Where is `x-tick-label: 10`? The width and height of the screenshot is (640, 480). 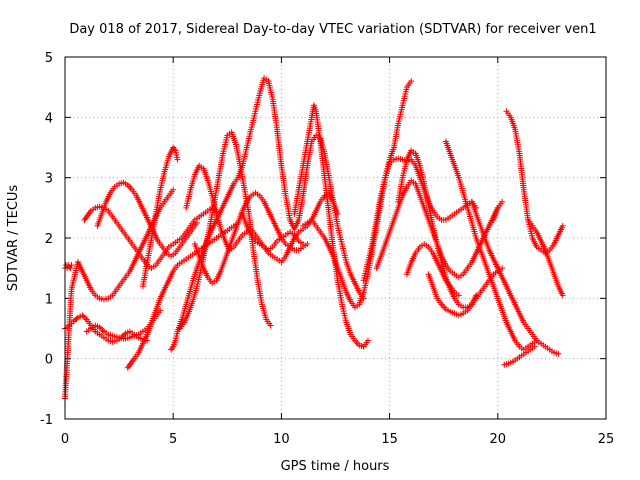 x-tick-label: 10 is located at coordinates (281, 439).